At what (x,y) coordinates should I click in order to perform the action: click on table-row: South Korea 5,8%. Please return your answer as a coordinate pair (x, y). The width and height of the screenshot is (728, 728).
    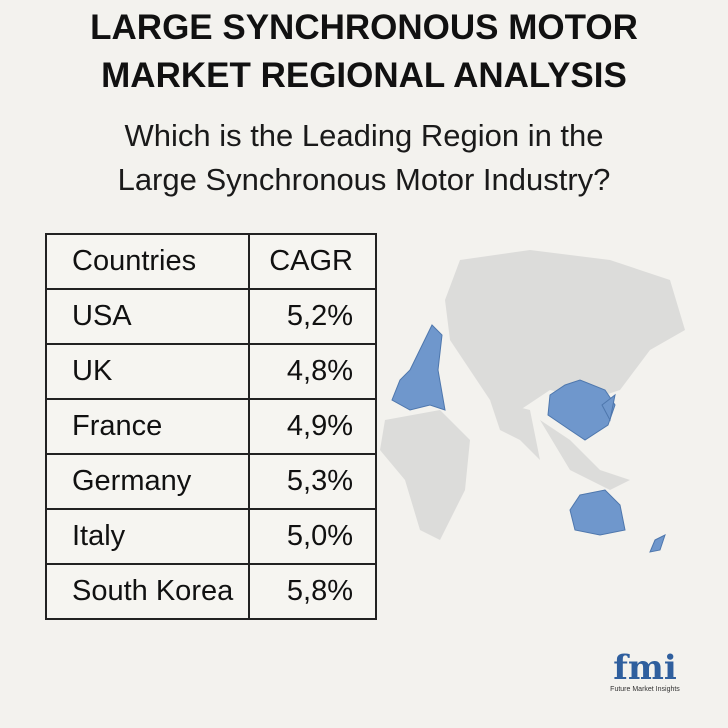
    Looking at the image, I should click on (211, 591).